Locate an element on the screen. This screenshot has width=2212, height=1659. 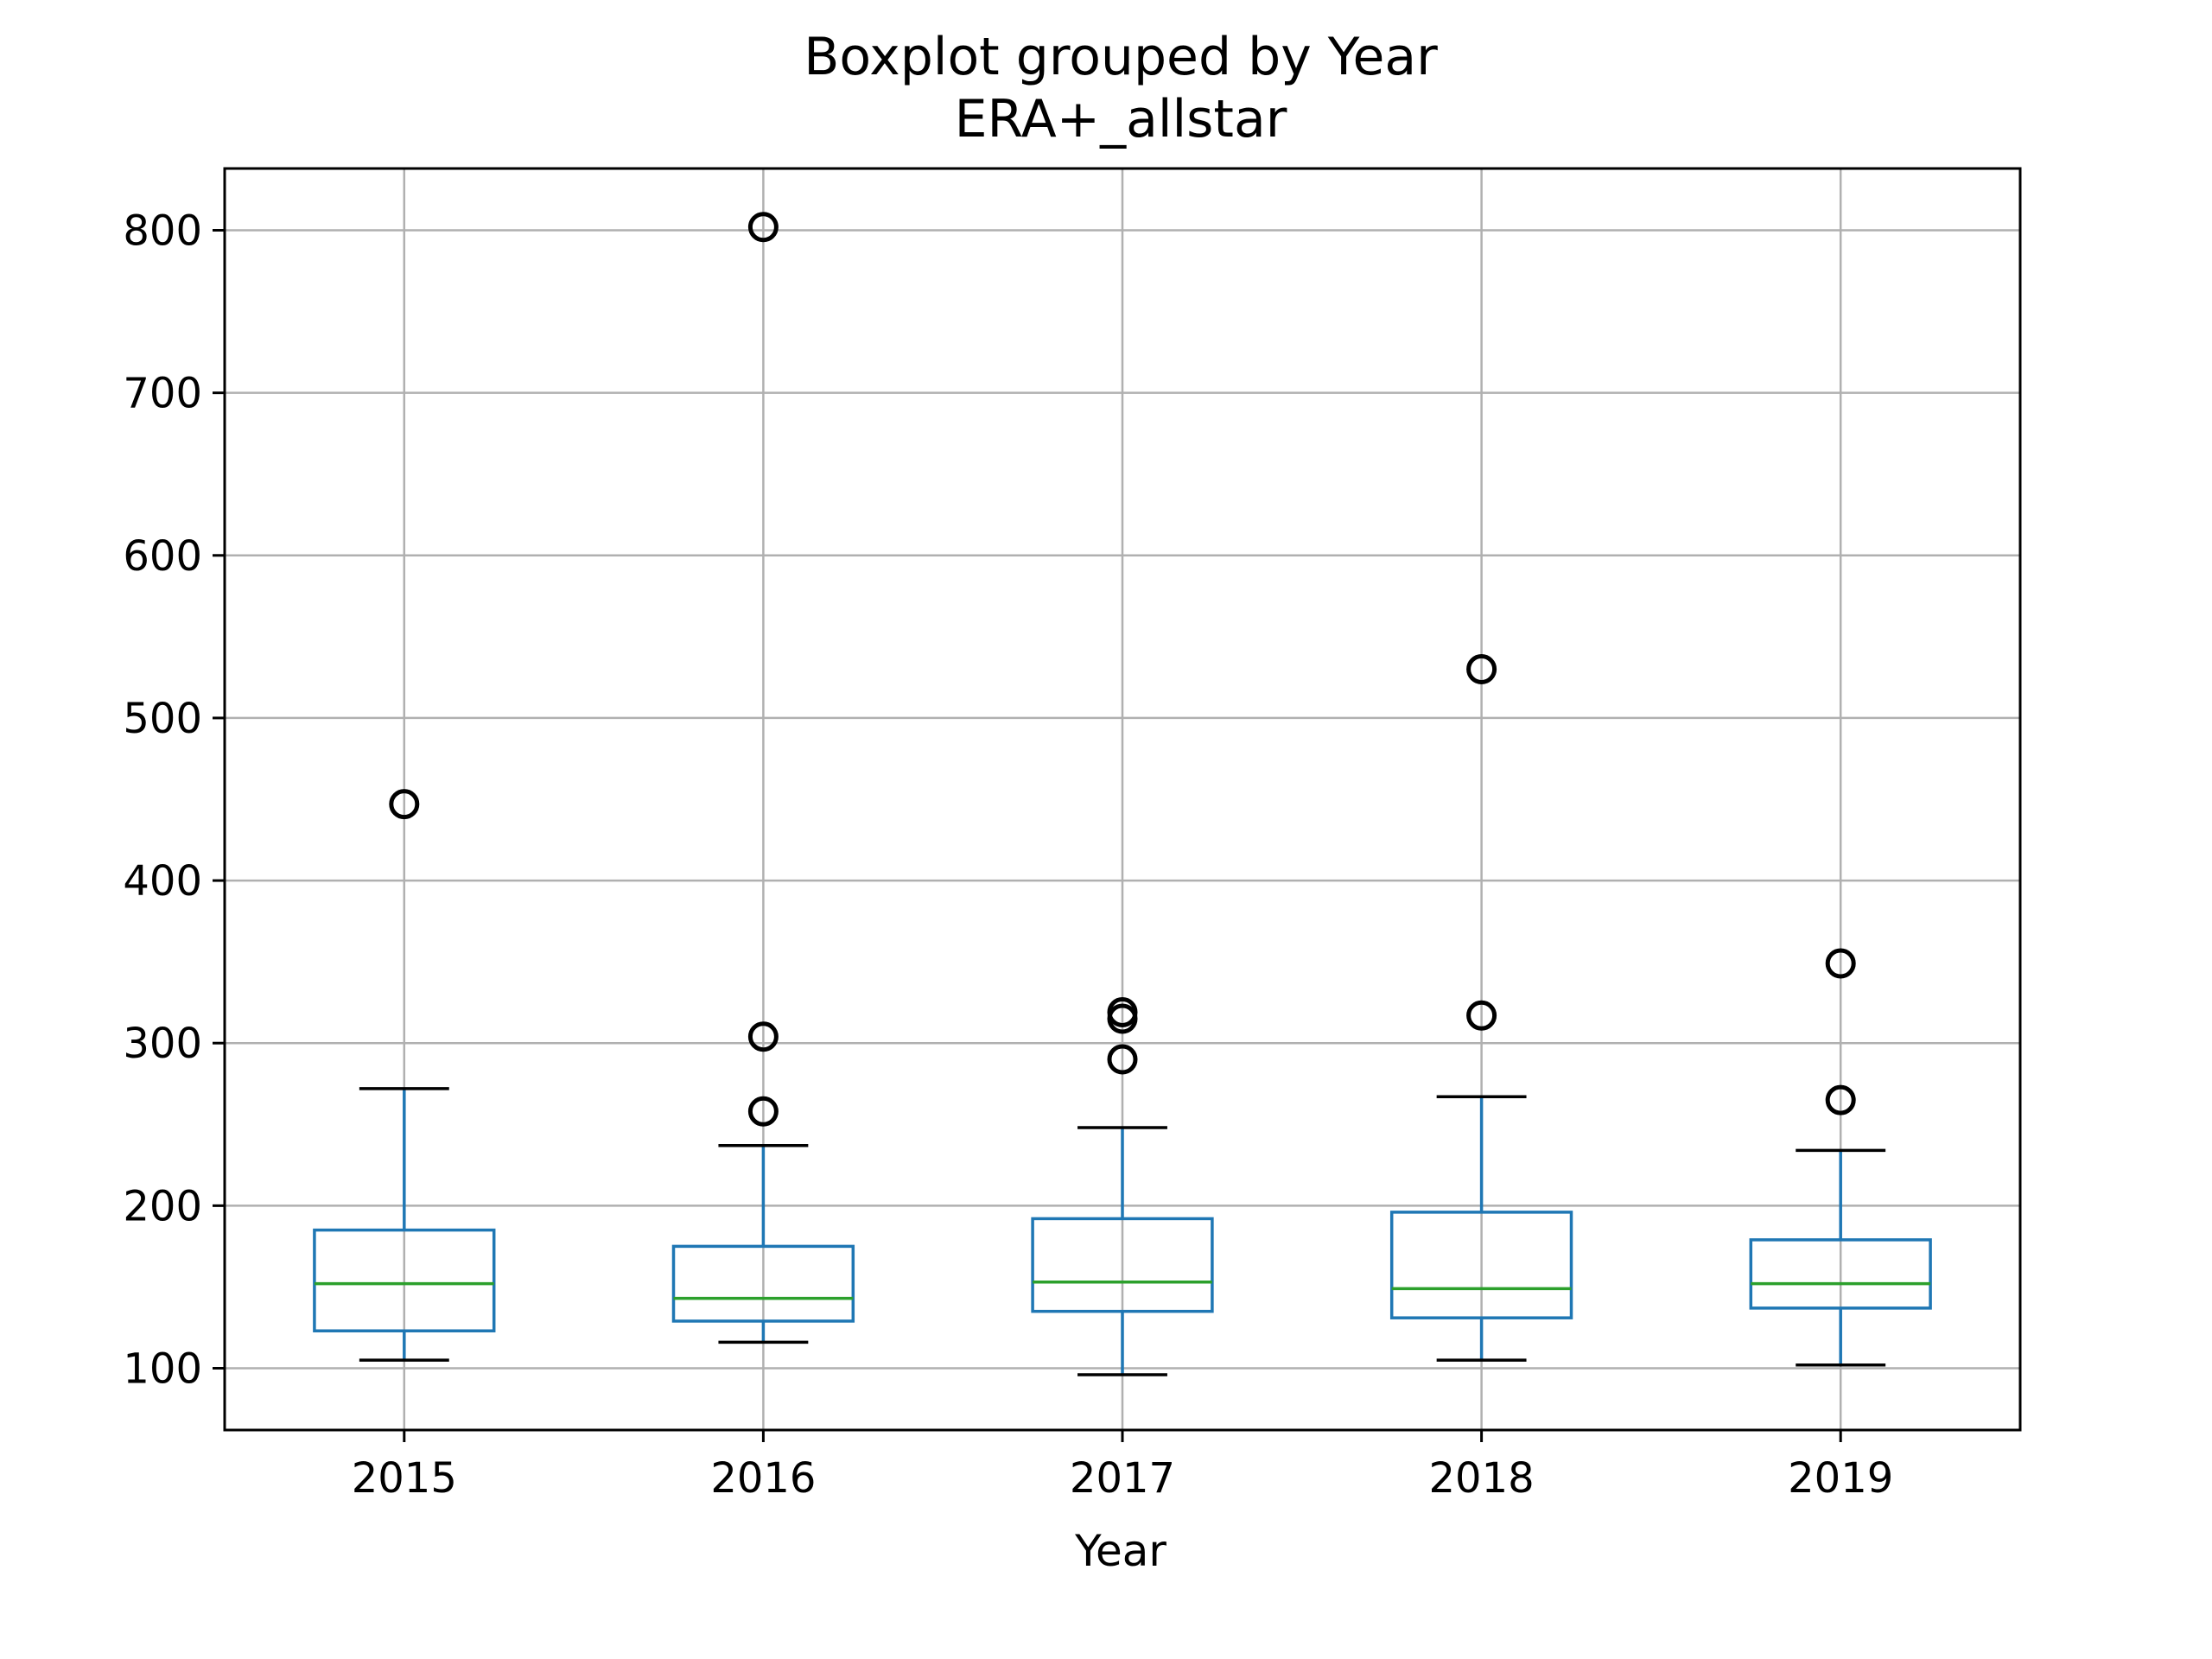
x-tick-label: 2018 is located at coordinates (1482, 1478).